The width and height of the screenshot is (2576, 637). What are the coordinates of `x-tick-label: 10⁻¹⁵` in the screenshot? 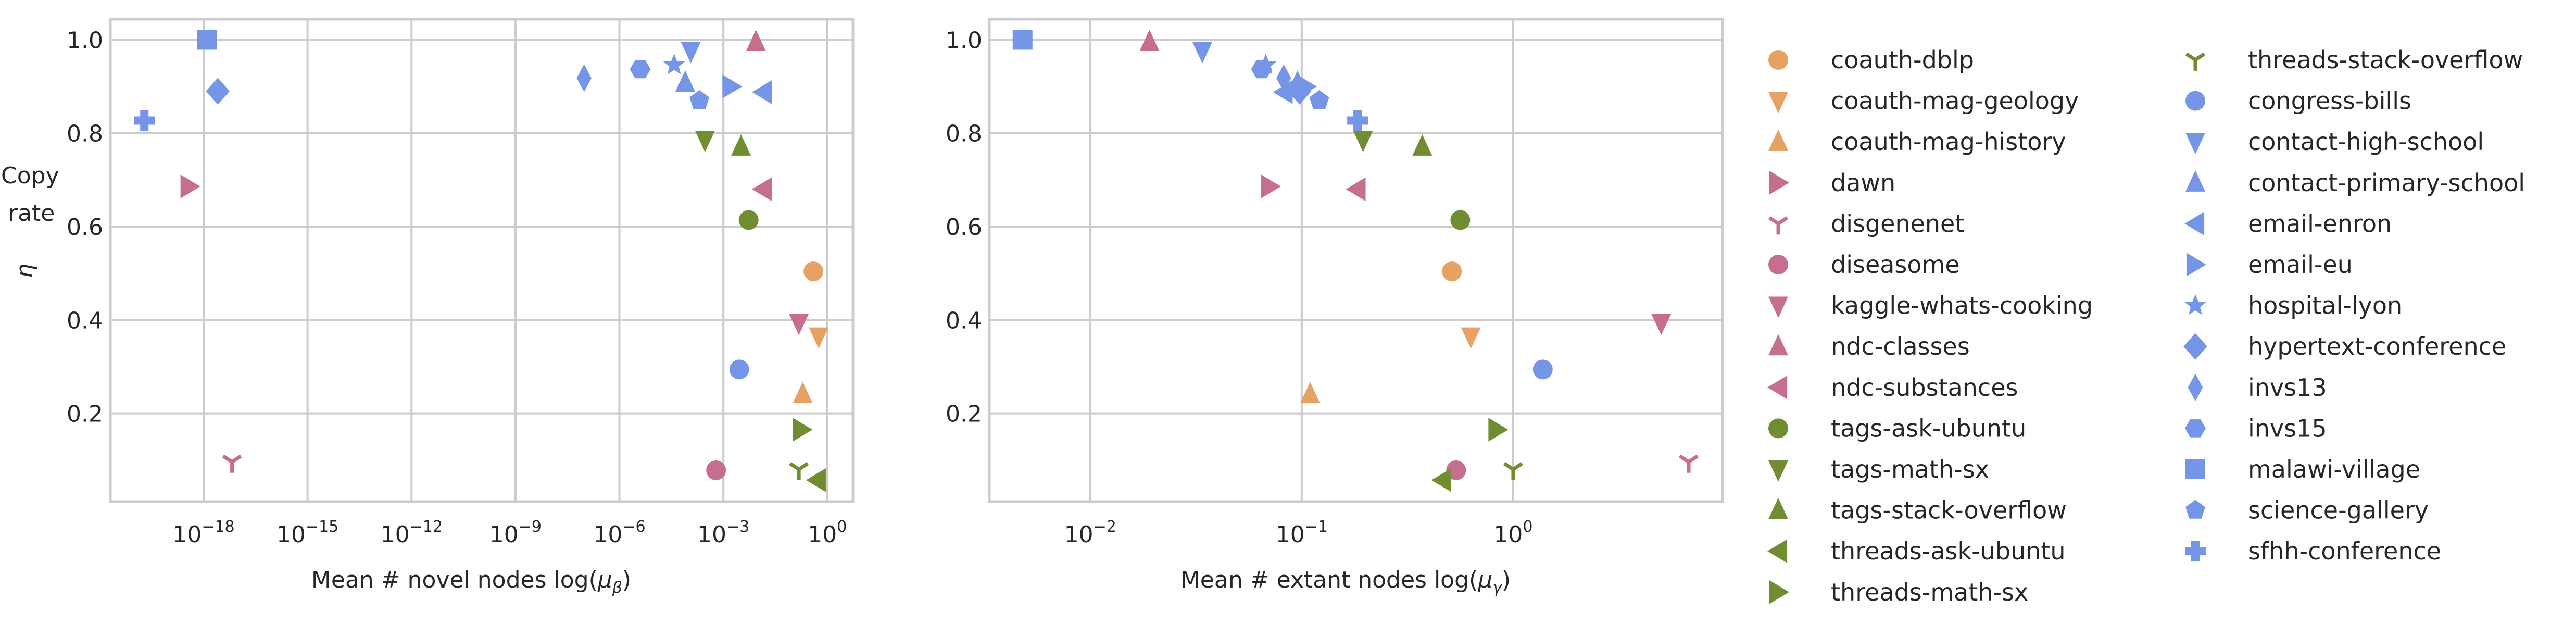 It's located at (308, 533).